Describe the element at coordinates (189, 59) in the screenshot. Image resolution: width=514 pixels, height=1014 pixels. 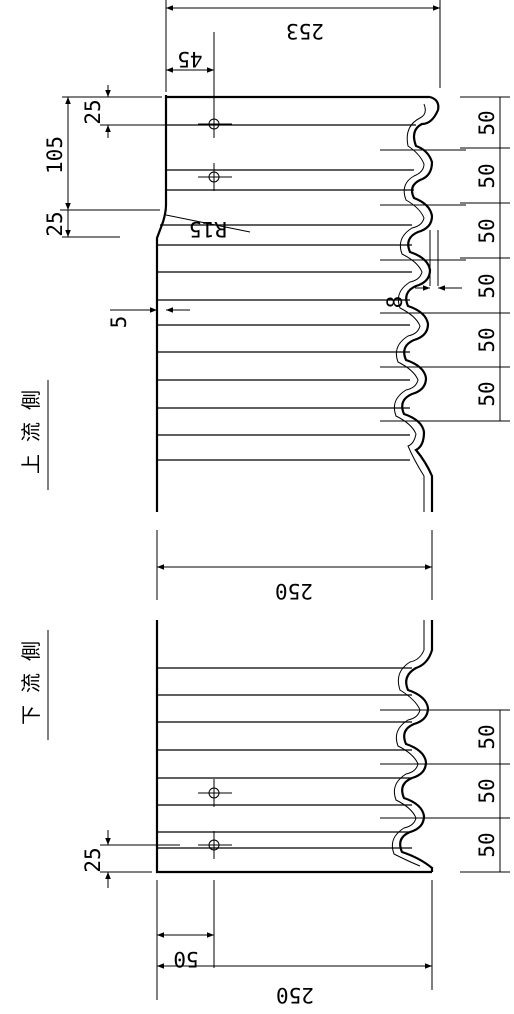
I see `dim-45-label: 45` at that location.